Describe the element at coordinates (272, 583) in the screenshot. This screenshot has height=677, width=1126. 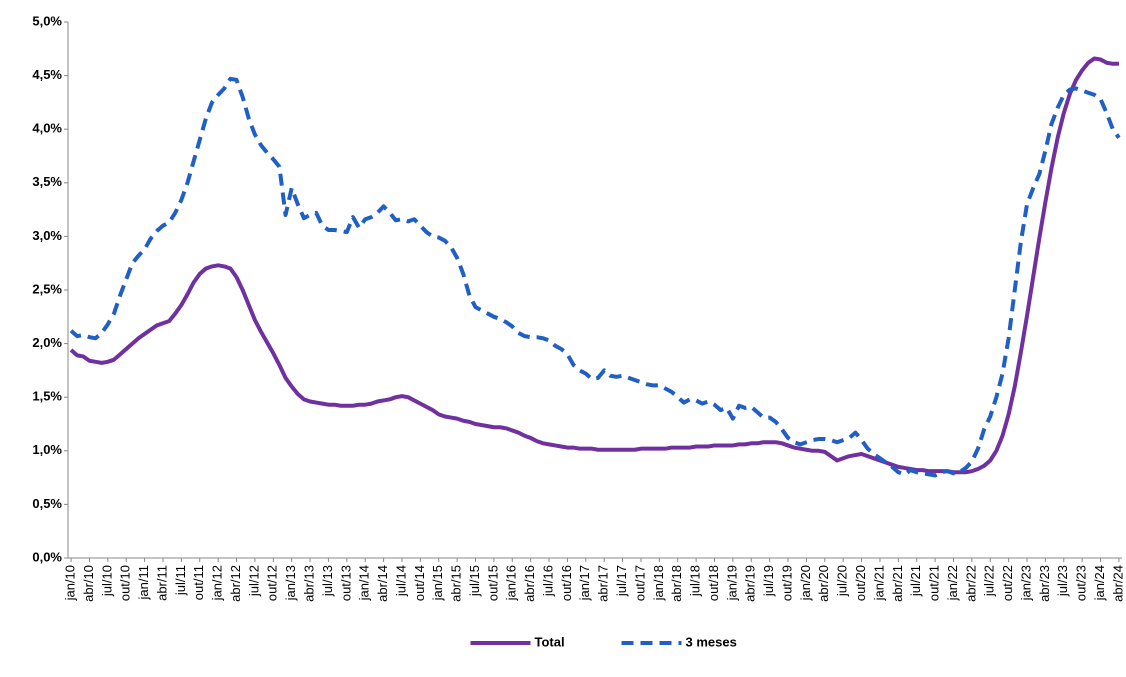
I see `x-tick-label: out/12` at that location.